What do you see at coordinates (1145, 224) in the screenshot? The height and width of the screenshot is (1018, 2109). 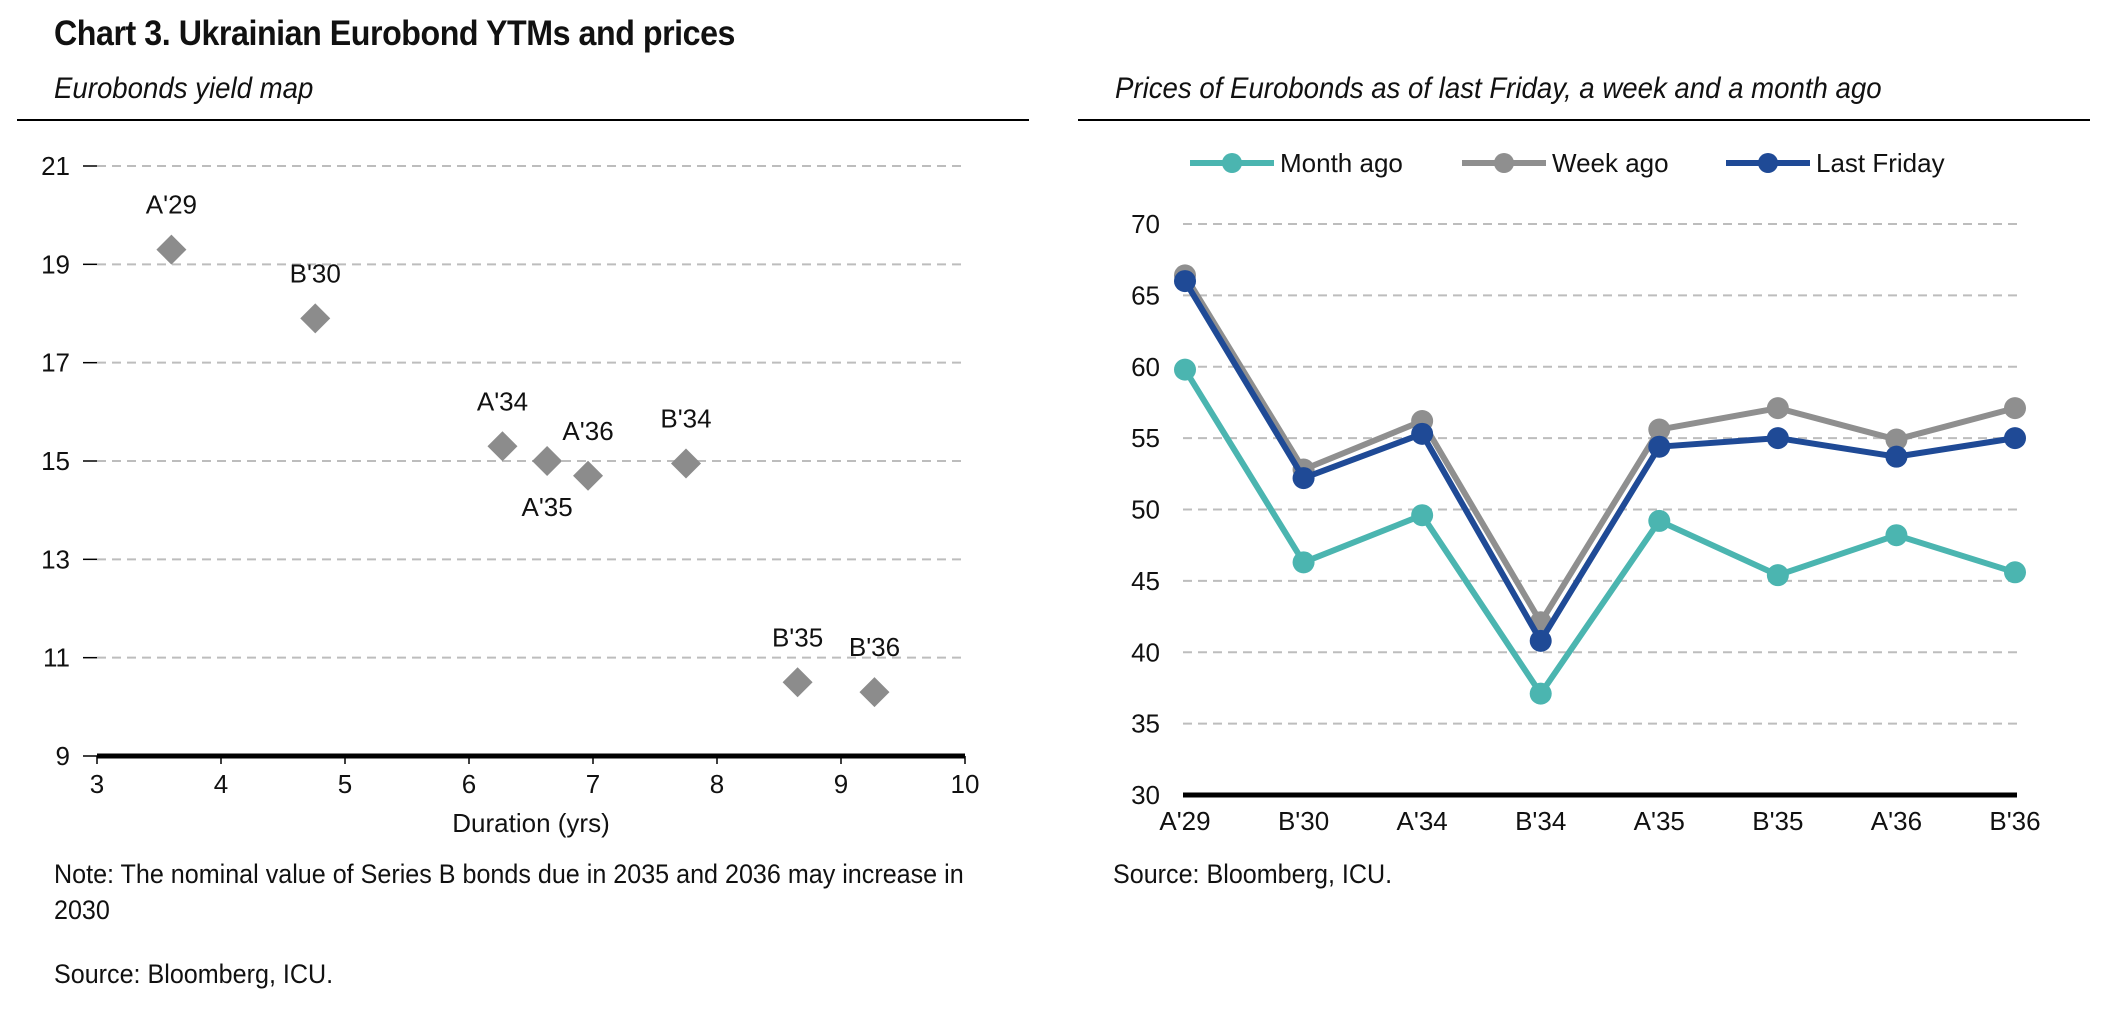 I see `y-tick-label: 70` at bounding box center [1145, 224].